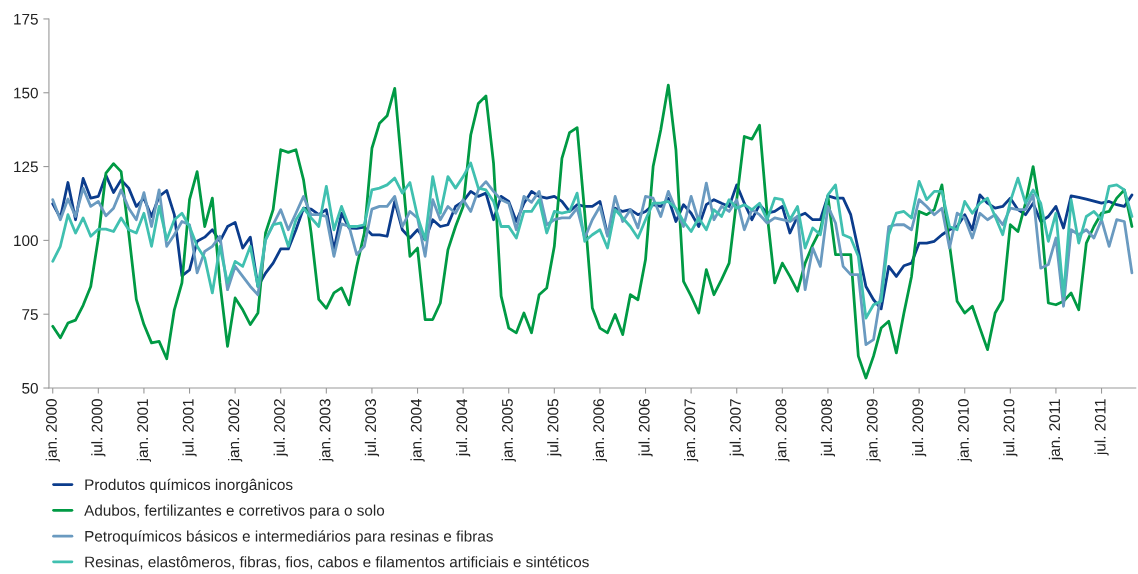 The height and width of the screenshot is (574, 1138). I want to click on legend-label: Adubos, fertilizantes e corretivos para o solo, so click(234, 511).